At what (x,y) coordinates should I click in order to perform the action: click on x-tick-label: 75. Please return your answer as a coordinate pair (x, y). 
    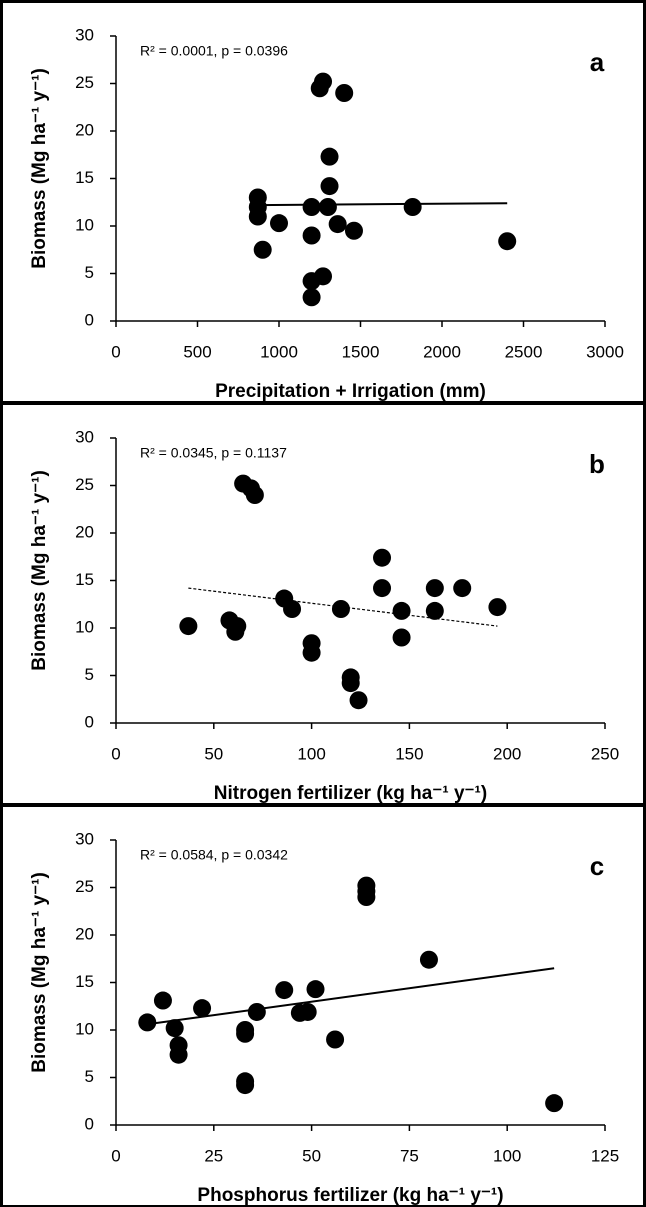
    Looking at the image, I should click on (409, 1155).